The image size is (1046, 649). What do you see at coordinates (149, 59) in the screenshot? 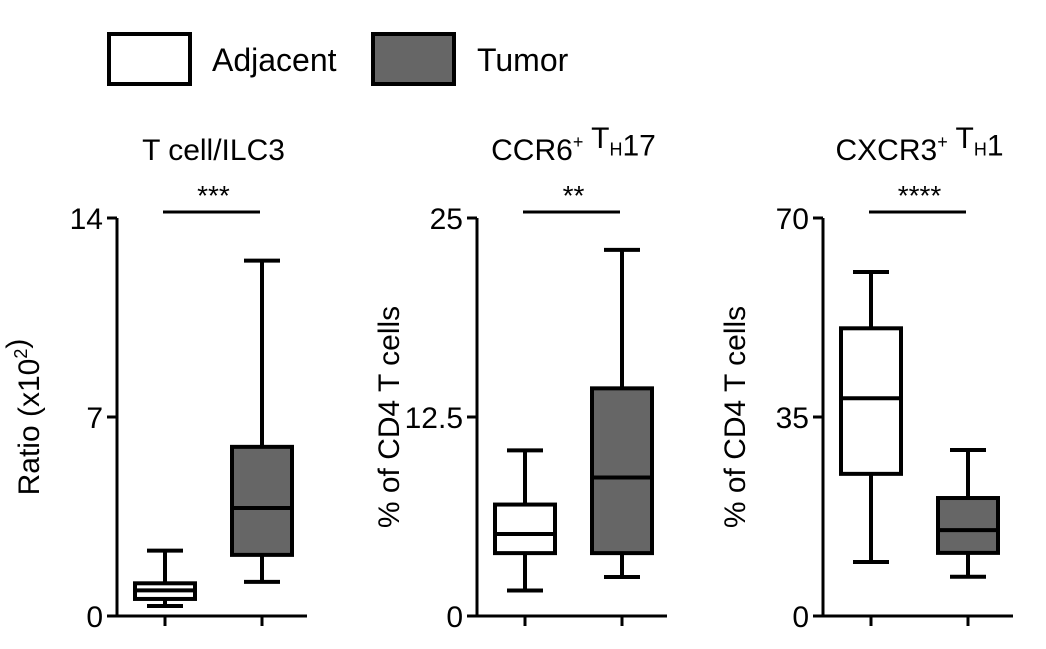
I see `legend-swatch-adjacent` at bounding box center [149, 59].